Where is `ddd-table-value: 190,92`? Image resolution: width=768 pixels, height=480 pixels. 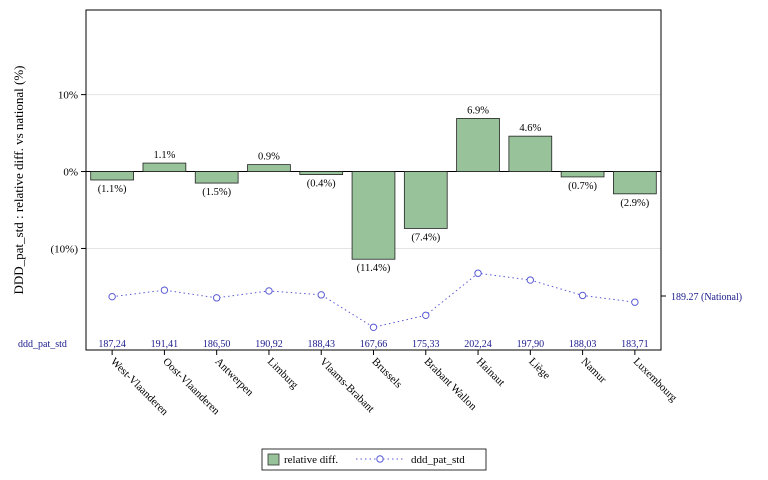 ddd-table-value: 190,92 is located at coordinates (269, 344).